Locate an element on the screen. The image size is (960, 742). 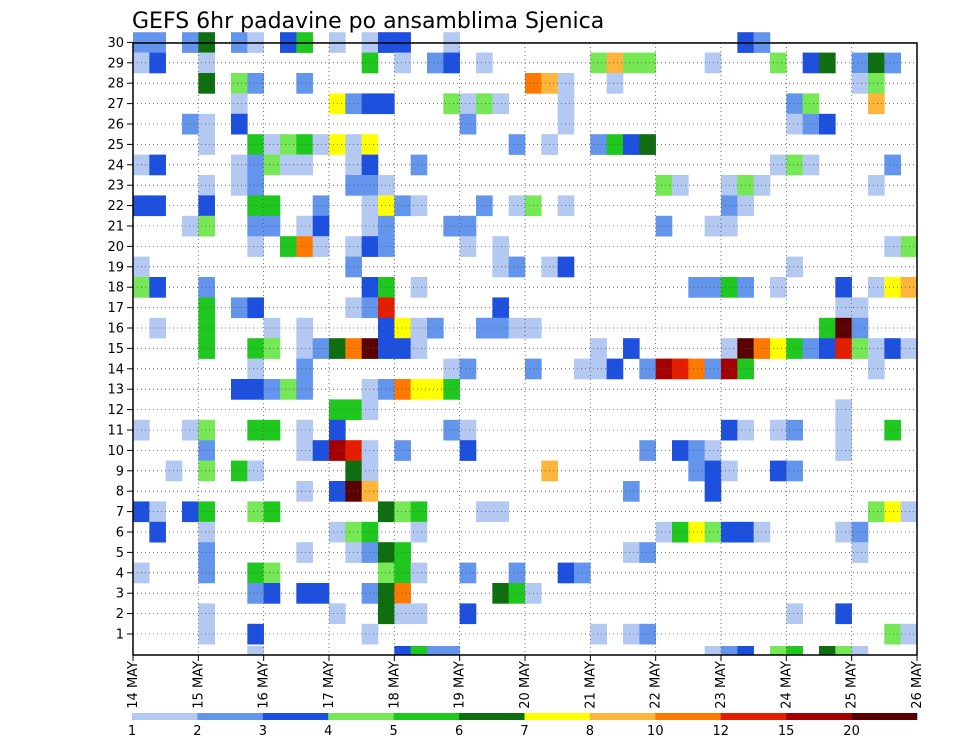
x-tick-label: 24 MAY is located at coordinates (786, 685).